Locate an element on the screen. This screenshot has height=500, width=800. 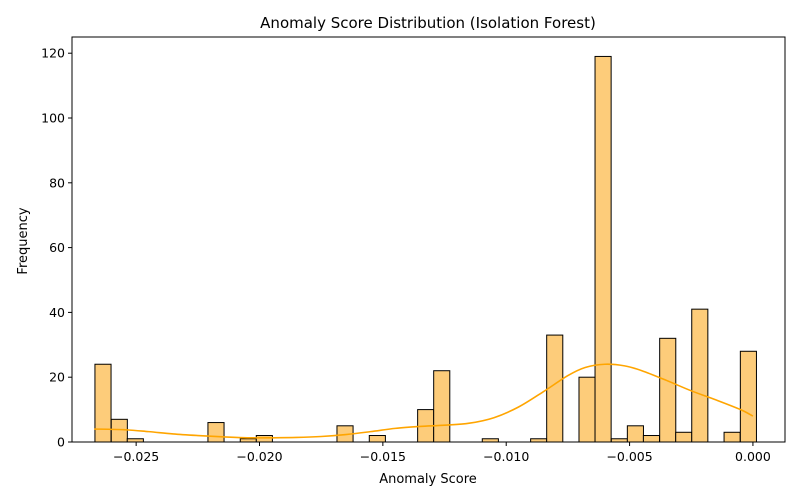
x-tick-label: −0.020 is located at coordinates (259, 456).